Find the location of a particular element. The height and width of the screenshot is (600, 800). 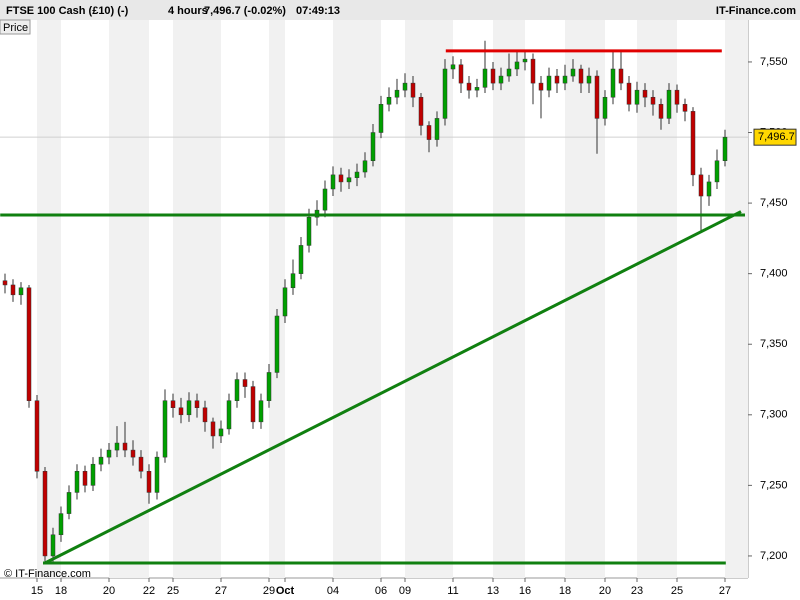

header-bar is located at coordinates (400, 10).